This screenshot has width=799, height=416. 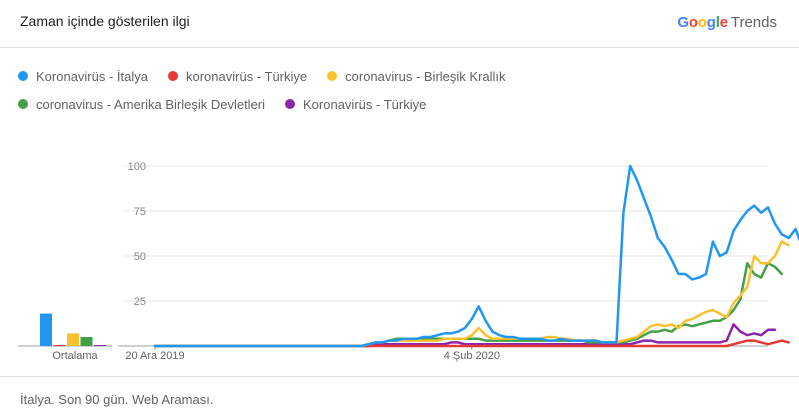 What do you see at coordinates (247, 76) in the screenshot?
I see `legend-label: koronavirüs - Türkiye` at bounding box center [247, 76].